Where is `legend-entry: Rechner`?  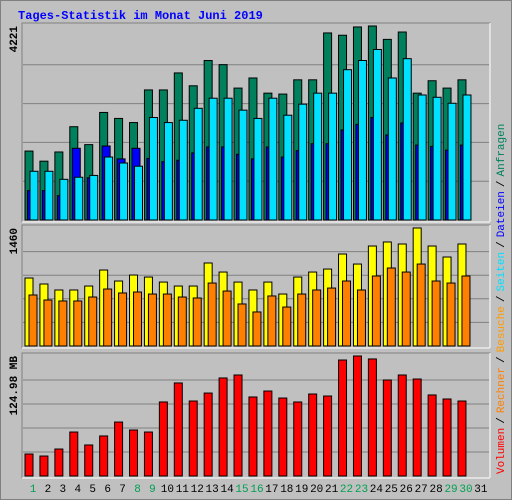 legend-entry: Rechner is located at coordinates (502, 390).